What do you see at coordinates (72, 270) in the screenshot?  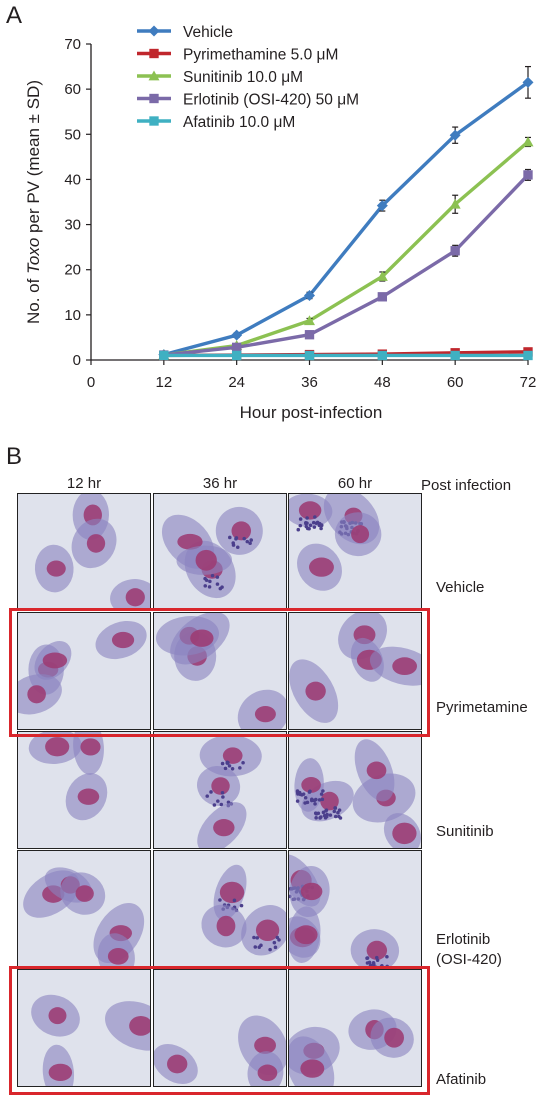 I see `y-tick-label: 20` at bounding box center [72, 270].